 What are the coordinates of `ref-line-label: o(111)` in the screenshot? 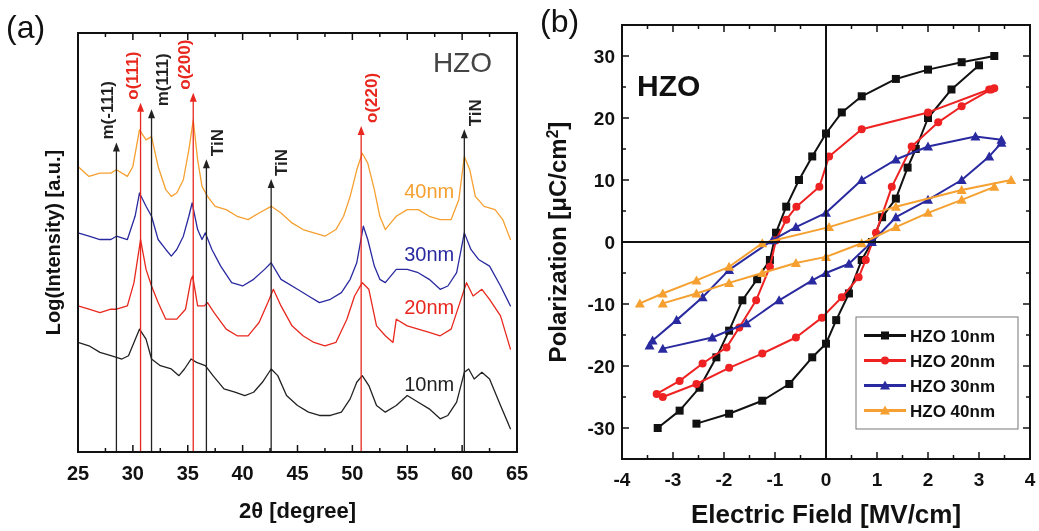 It's located at (132, 75).